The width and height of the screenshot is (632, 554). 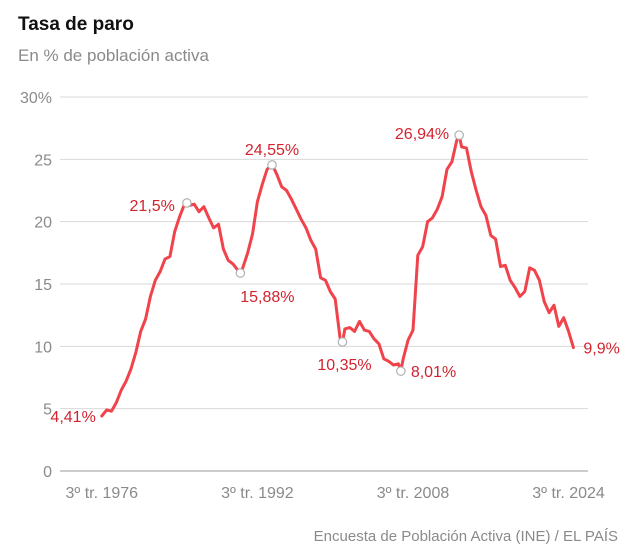 What do you see at coordinates (43, 285) in the screenshot?
I see `y-tick-label: 15` at bounding box center [43, 285].